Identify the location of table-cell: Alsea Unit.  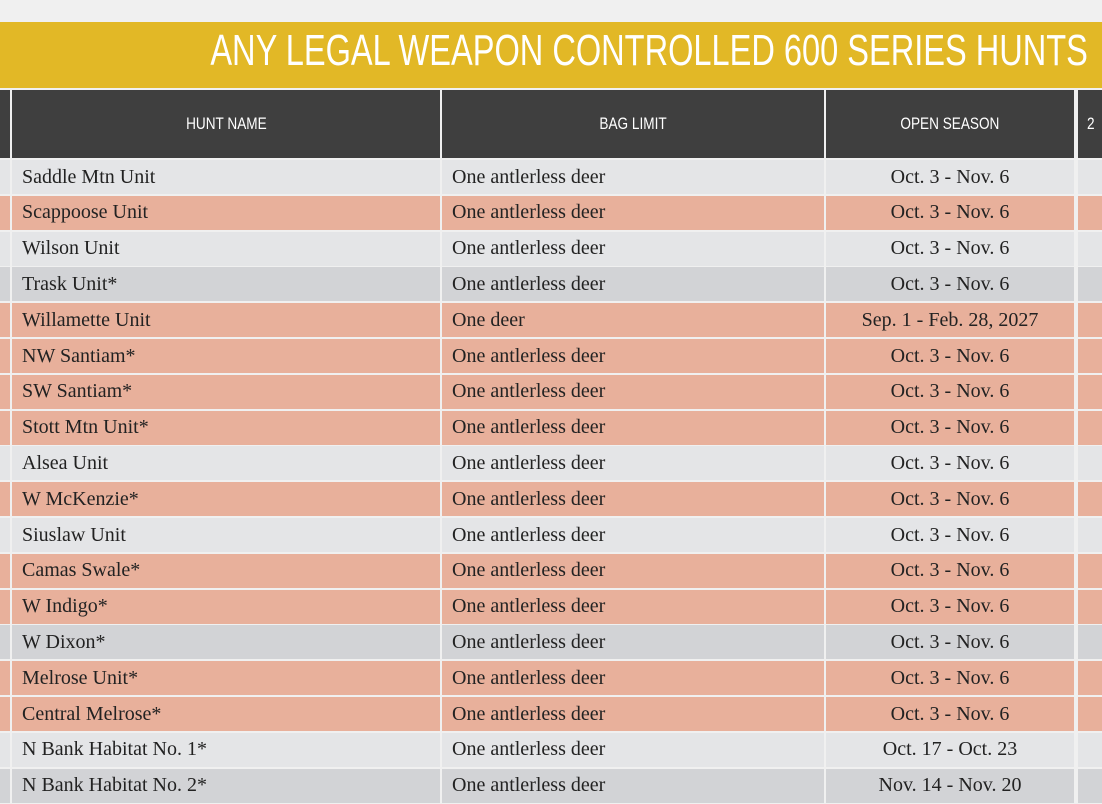
(226, 463).